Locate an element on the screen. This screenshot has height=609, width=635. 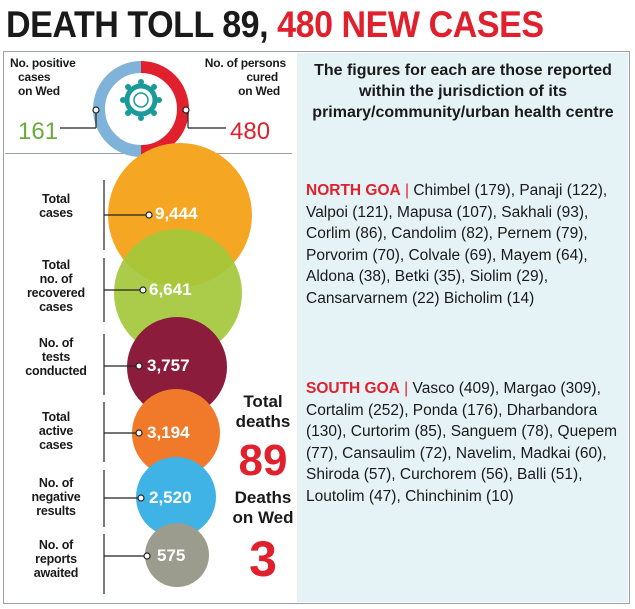
label-awaited: No. of reports awaited is located at coordinates (56, 559).